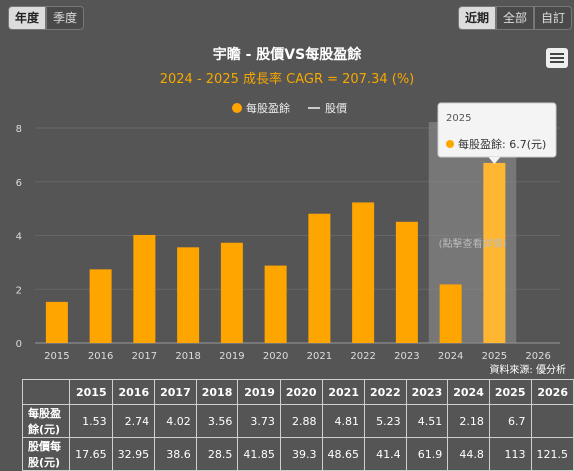  I want to click on table-cell: 5.23, so click(385, 421).